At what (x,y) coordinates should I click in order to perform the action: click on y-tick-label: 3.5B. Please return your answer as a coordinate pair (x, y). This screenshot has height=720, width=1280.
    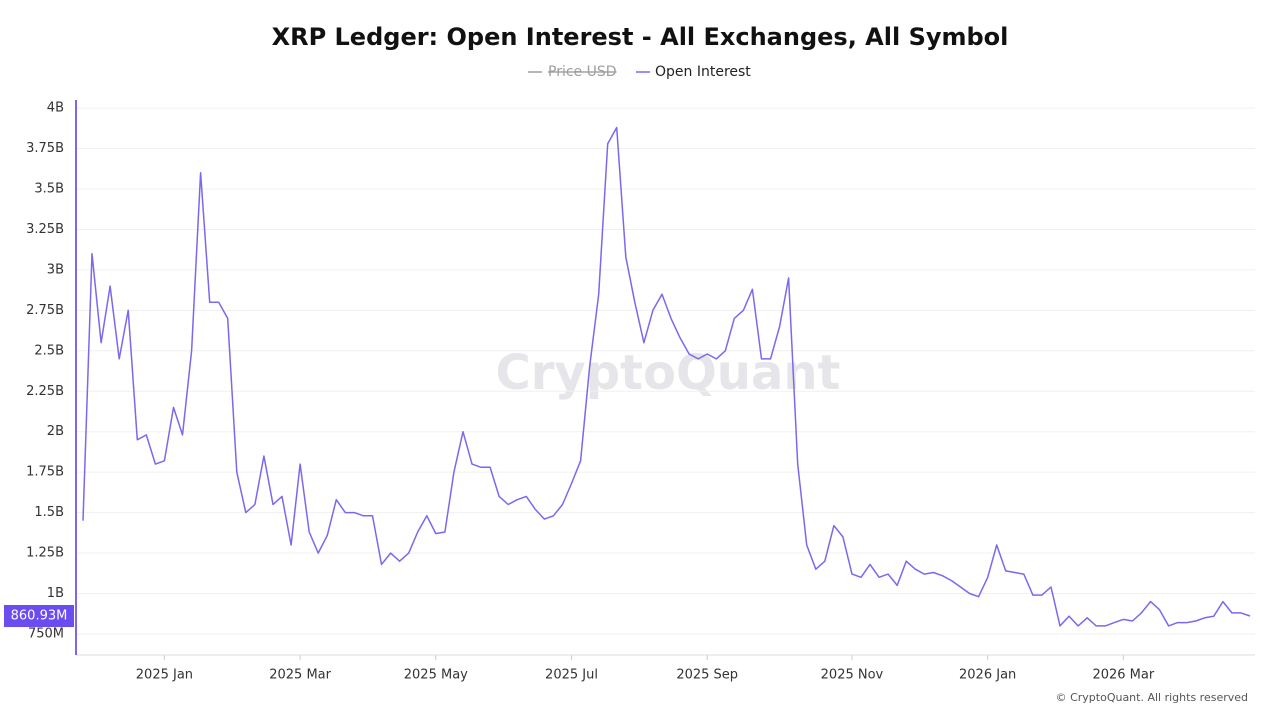
    Looking at the image, I should click on (49, 188).